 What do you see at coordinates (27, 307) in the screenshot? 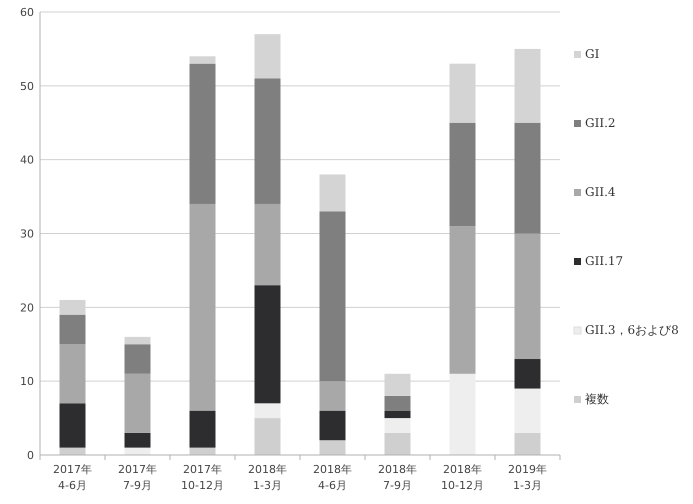
I see `y-tick-label: 20` at bounding box center [27, 307].